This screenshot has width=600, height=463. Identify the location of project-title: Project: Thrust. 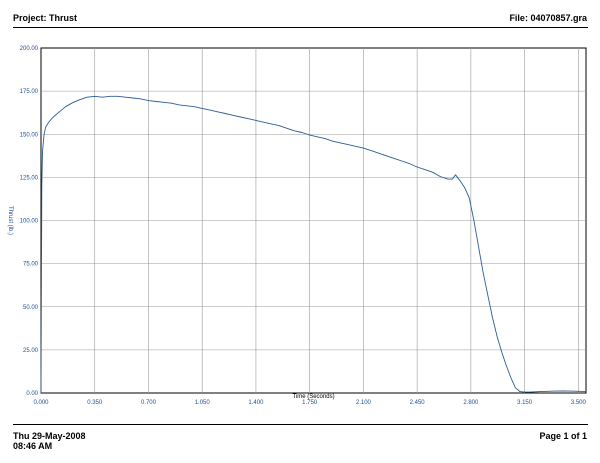
(45, 18).